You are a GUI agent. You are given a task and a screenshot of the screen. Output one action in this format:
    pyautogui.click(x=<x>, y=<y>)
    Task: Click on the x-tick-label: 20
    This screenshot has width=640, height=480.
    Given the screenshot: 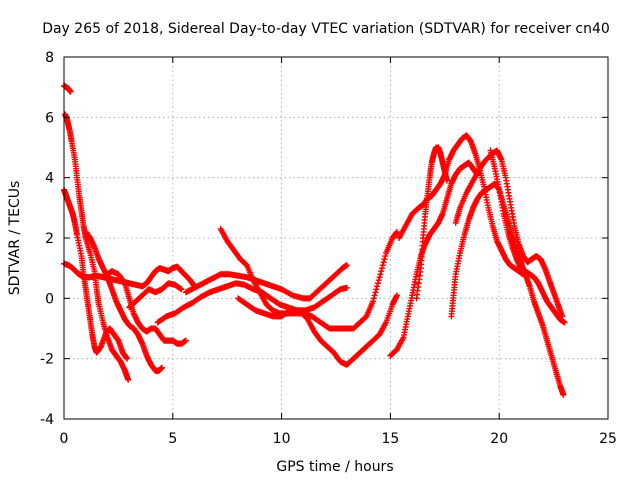 What is the action you would take?
    pyautogui.click(x=499, y=439)
    